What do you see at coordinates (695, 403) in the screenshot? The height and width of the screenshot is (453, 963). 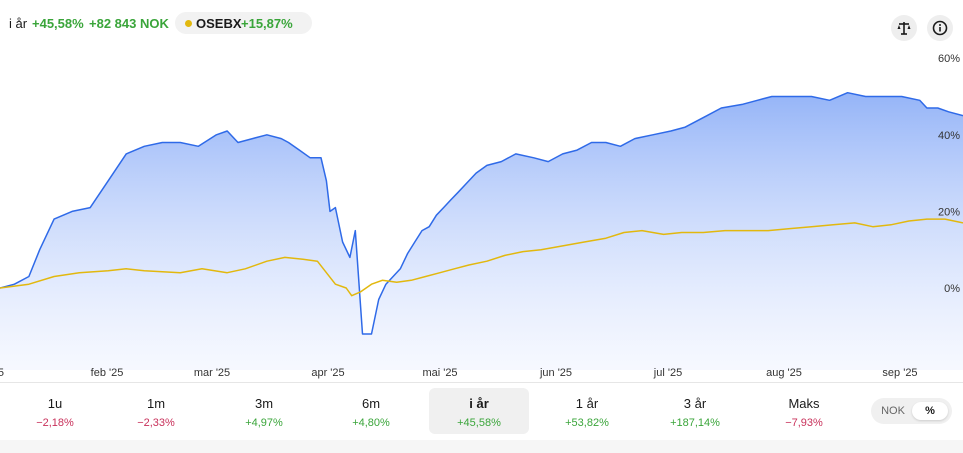 I see `range-label: 3 år` at bounding box center [695, 403].